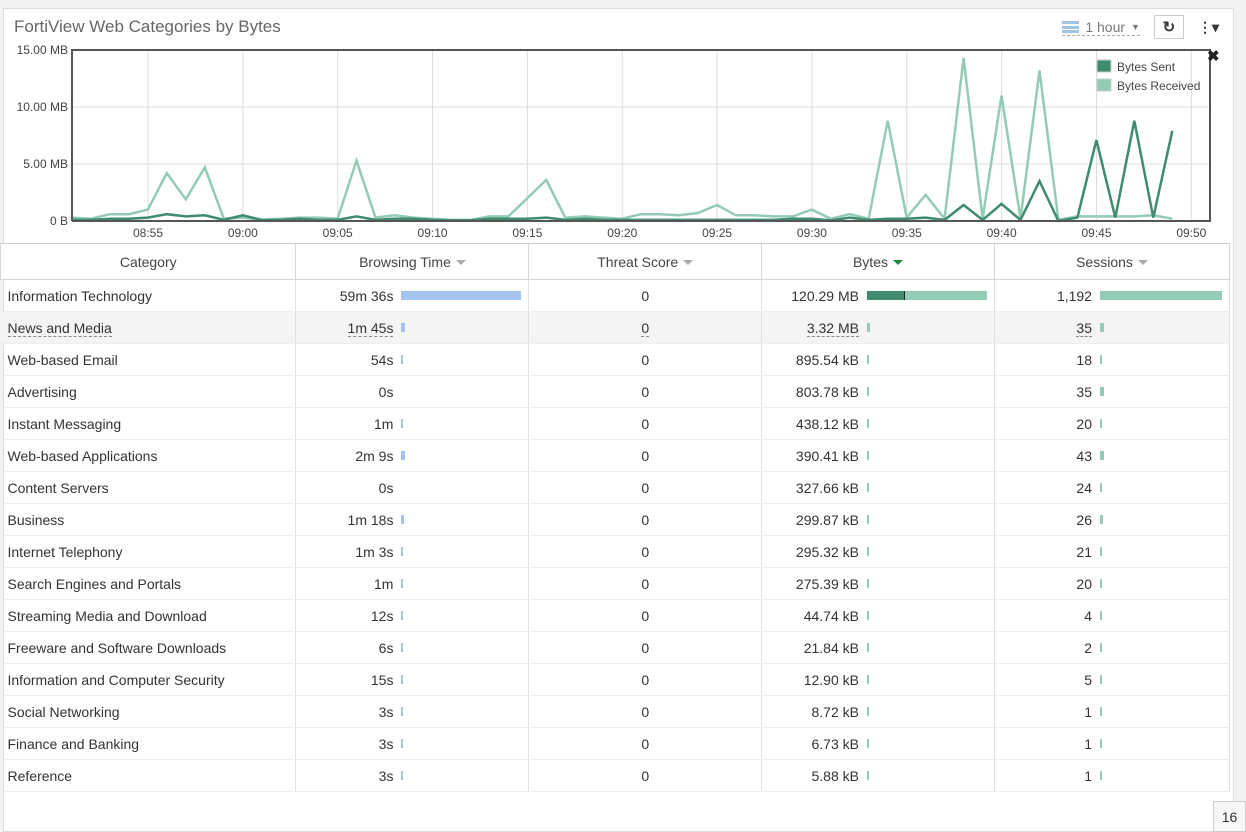 This screenshot has width=1246, height=832. What do you see at coordinates (1112, 679) in the screenshot?
I see `sessions-cell: 5` at bounding box center [1112, 679].